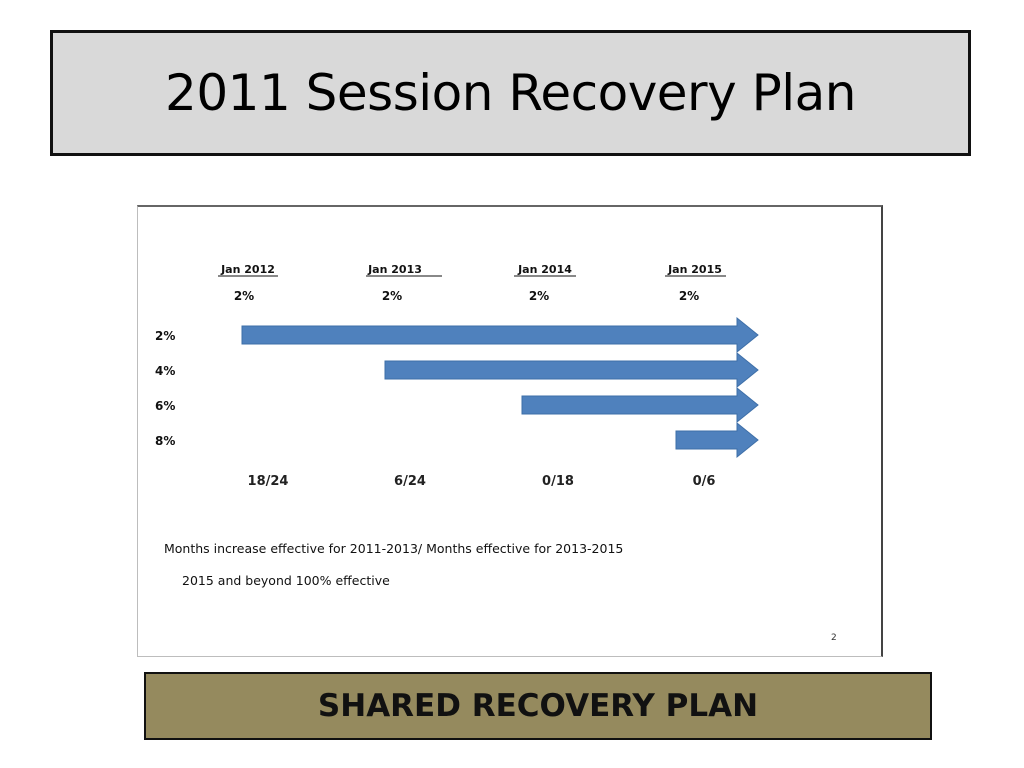  I want to click on row-label-4: 8%, so click(165, 441).